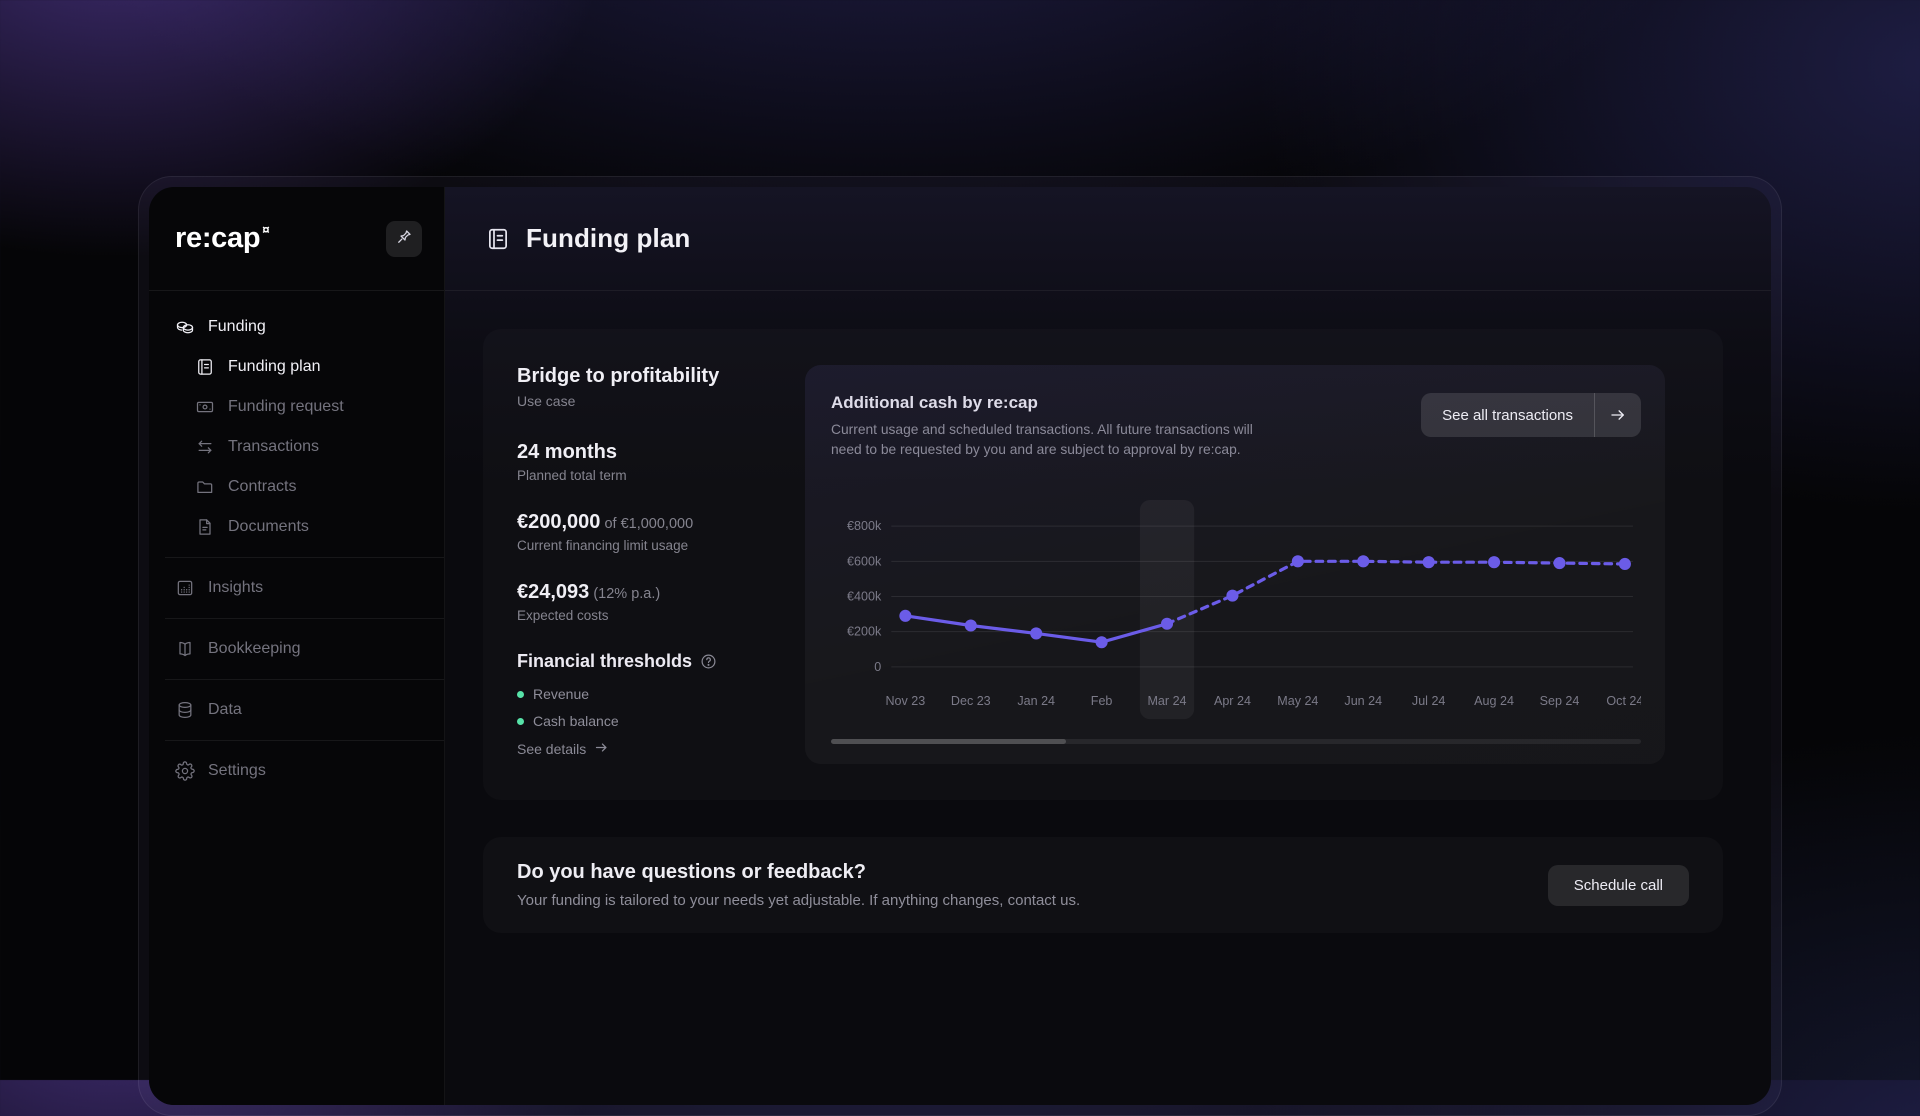 Image resolution: width=1920 pixels, height=1116 pixels. What do you see at coordinates (934, 402) in the screenshot?
I see `chart-title: Additional cash by re:cap` at bounding box center [934, 402].